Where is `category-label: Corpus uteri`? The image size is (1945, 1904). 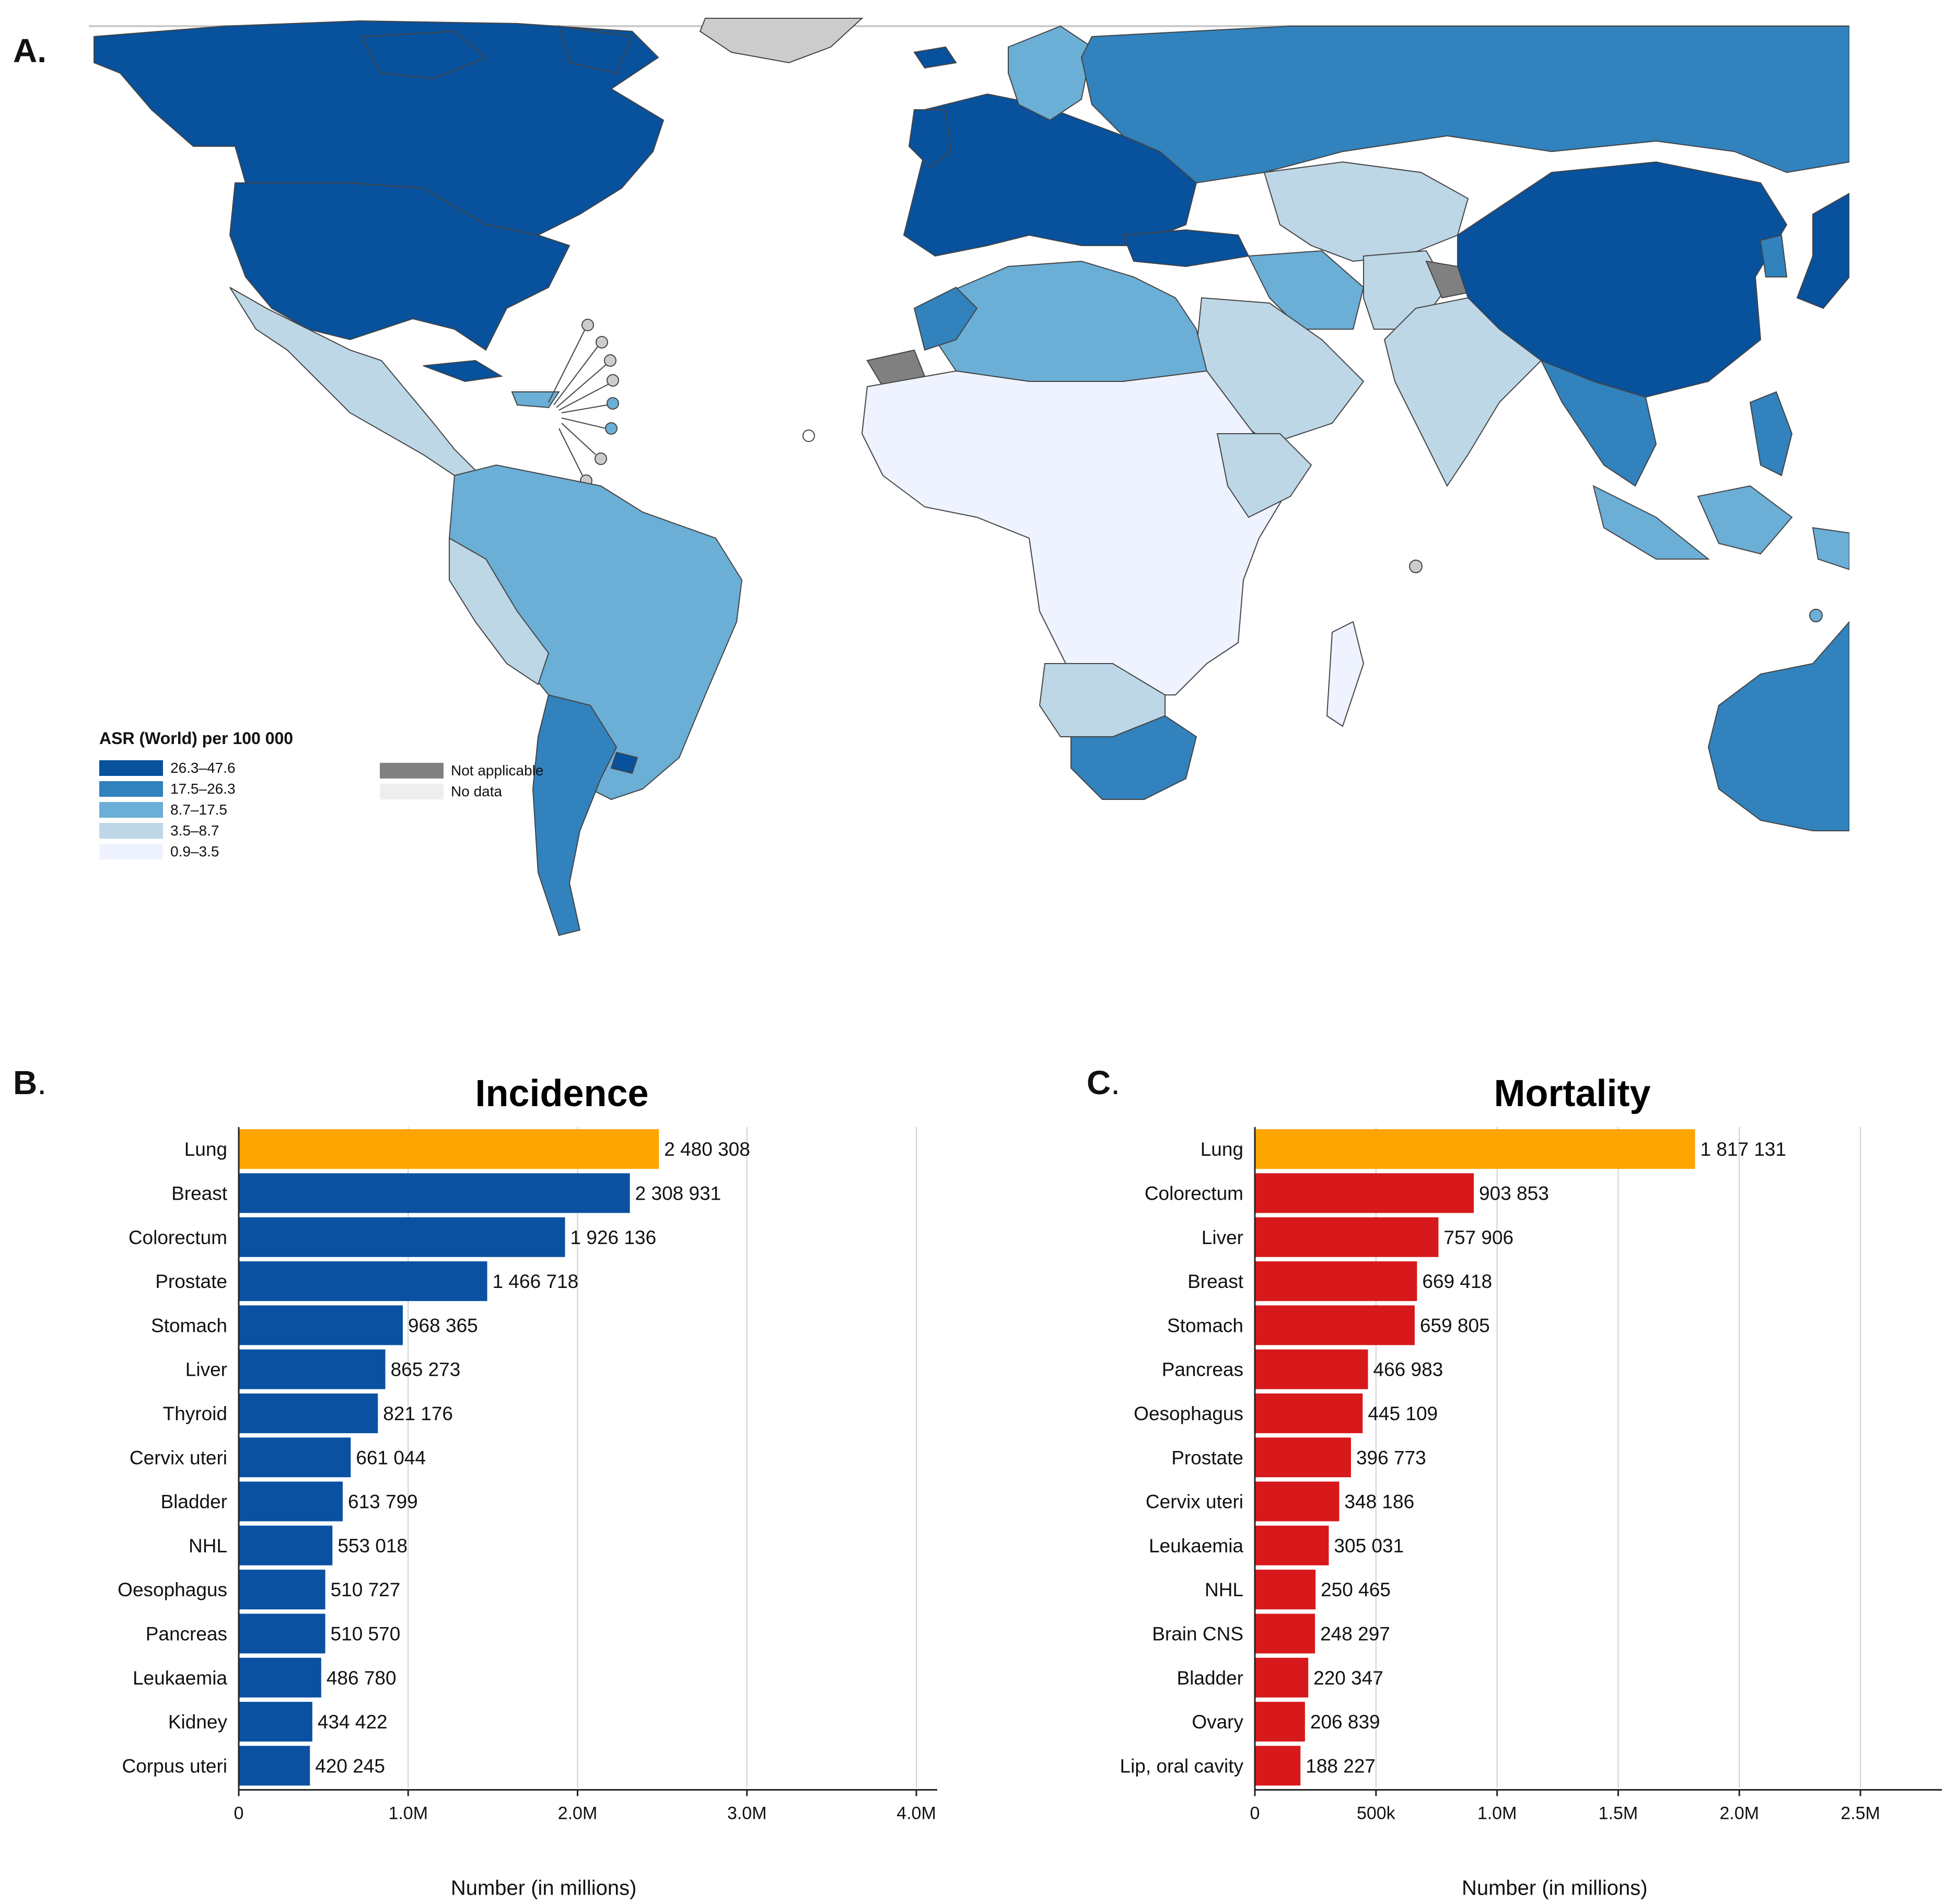 category-label: Corpus uteri is located at coordinates (175, 1766).